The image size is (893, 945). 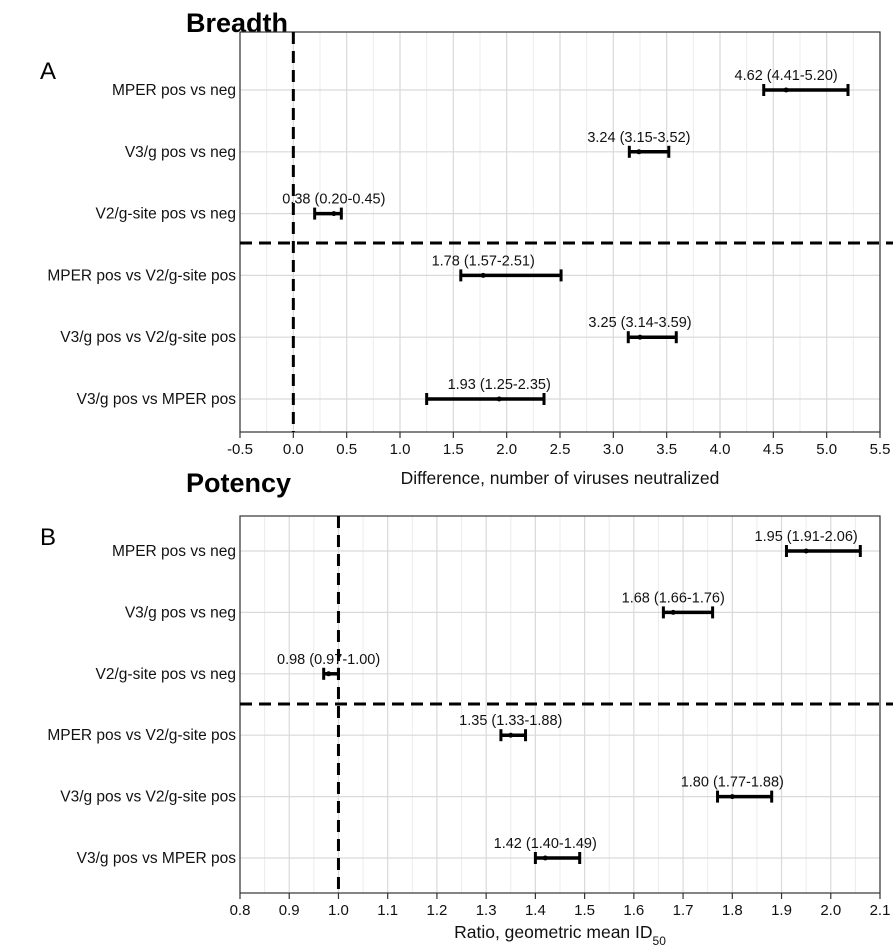 What do you see at coordinates (180, 612) in the screenshot?
I see `panel-b-row-label: V3/g pos vs neg` at bounding box center [180, 612].